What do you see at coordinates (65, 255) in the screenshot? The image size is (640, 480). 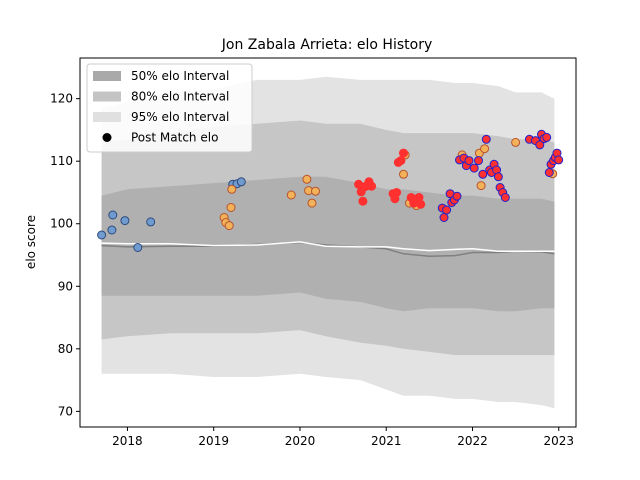 I see `y-axis: 70 80 90 100 110 120` at bounding box center [65, 255].